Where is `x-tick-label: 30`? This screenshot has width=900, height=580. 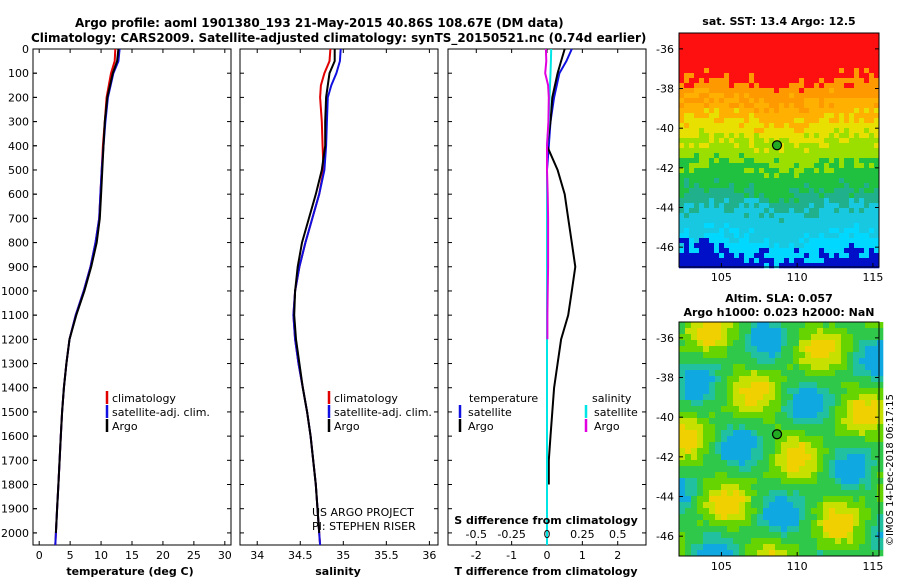 x-tick-label: 30 is located at coordinates (225, 555).